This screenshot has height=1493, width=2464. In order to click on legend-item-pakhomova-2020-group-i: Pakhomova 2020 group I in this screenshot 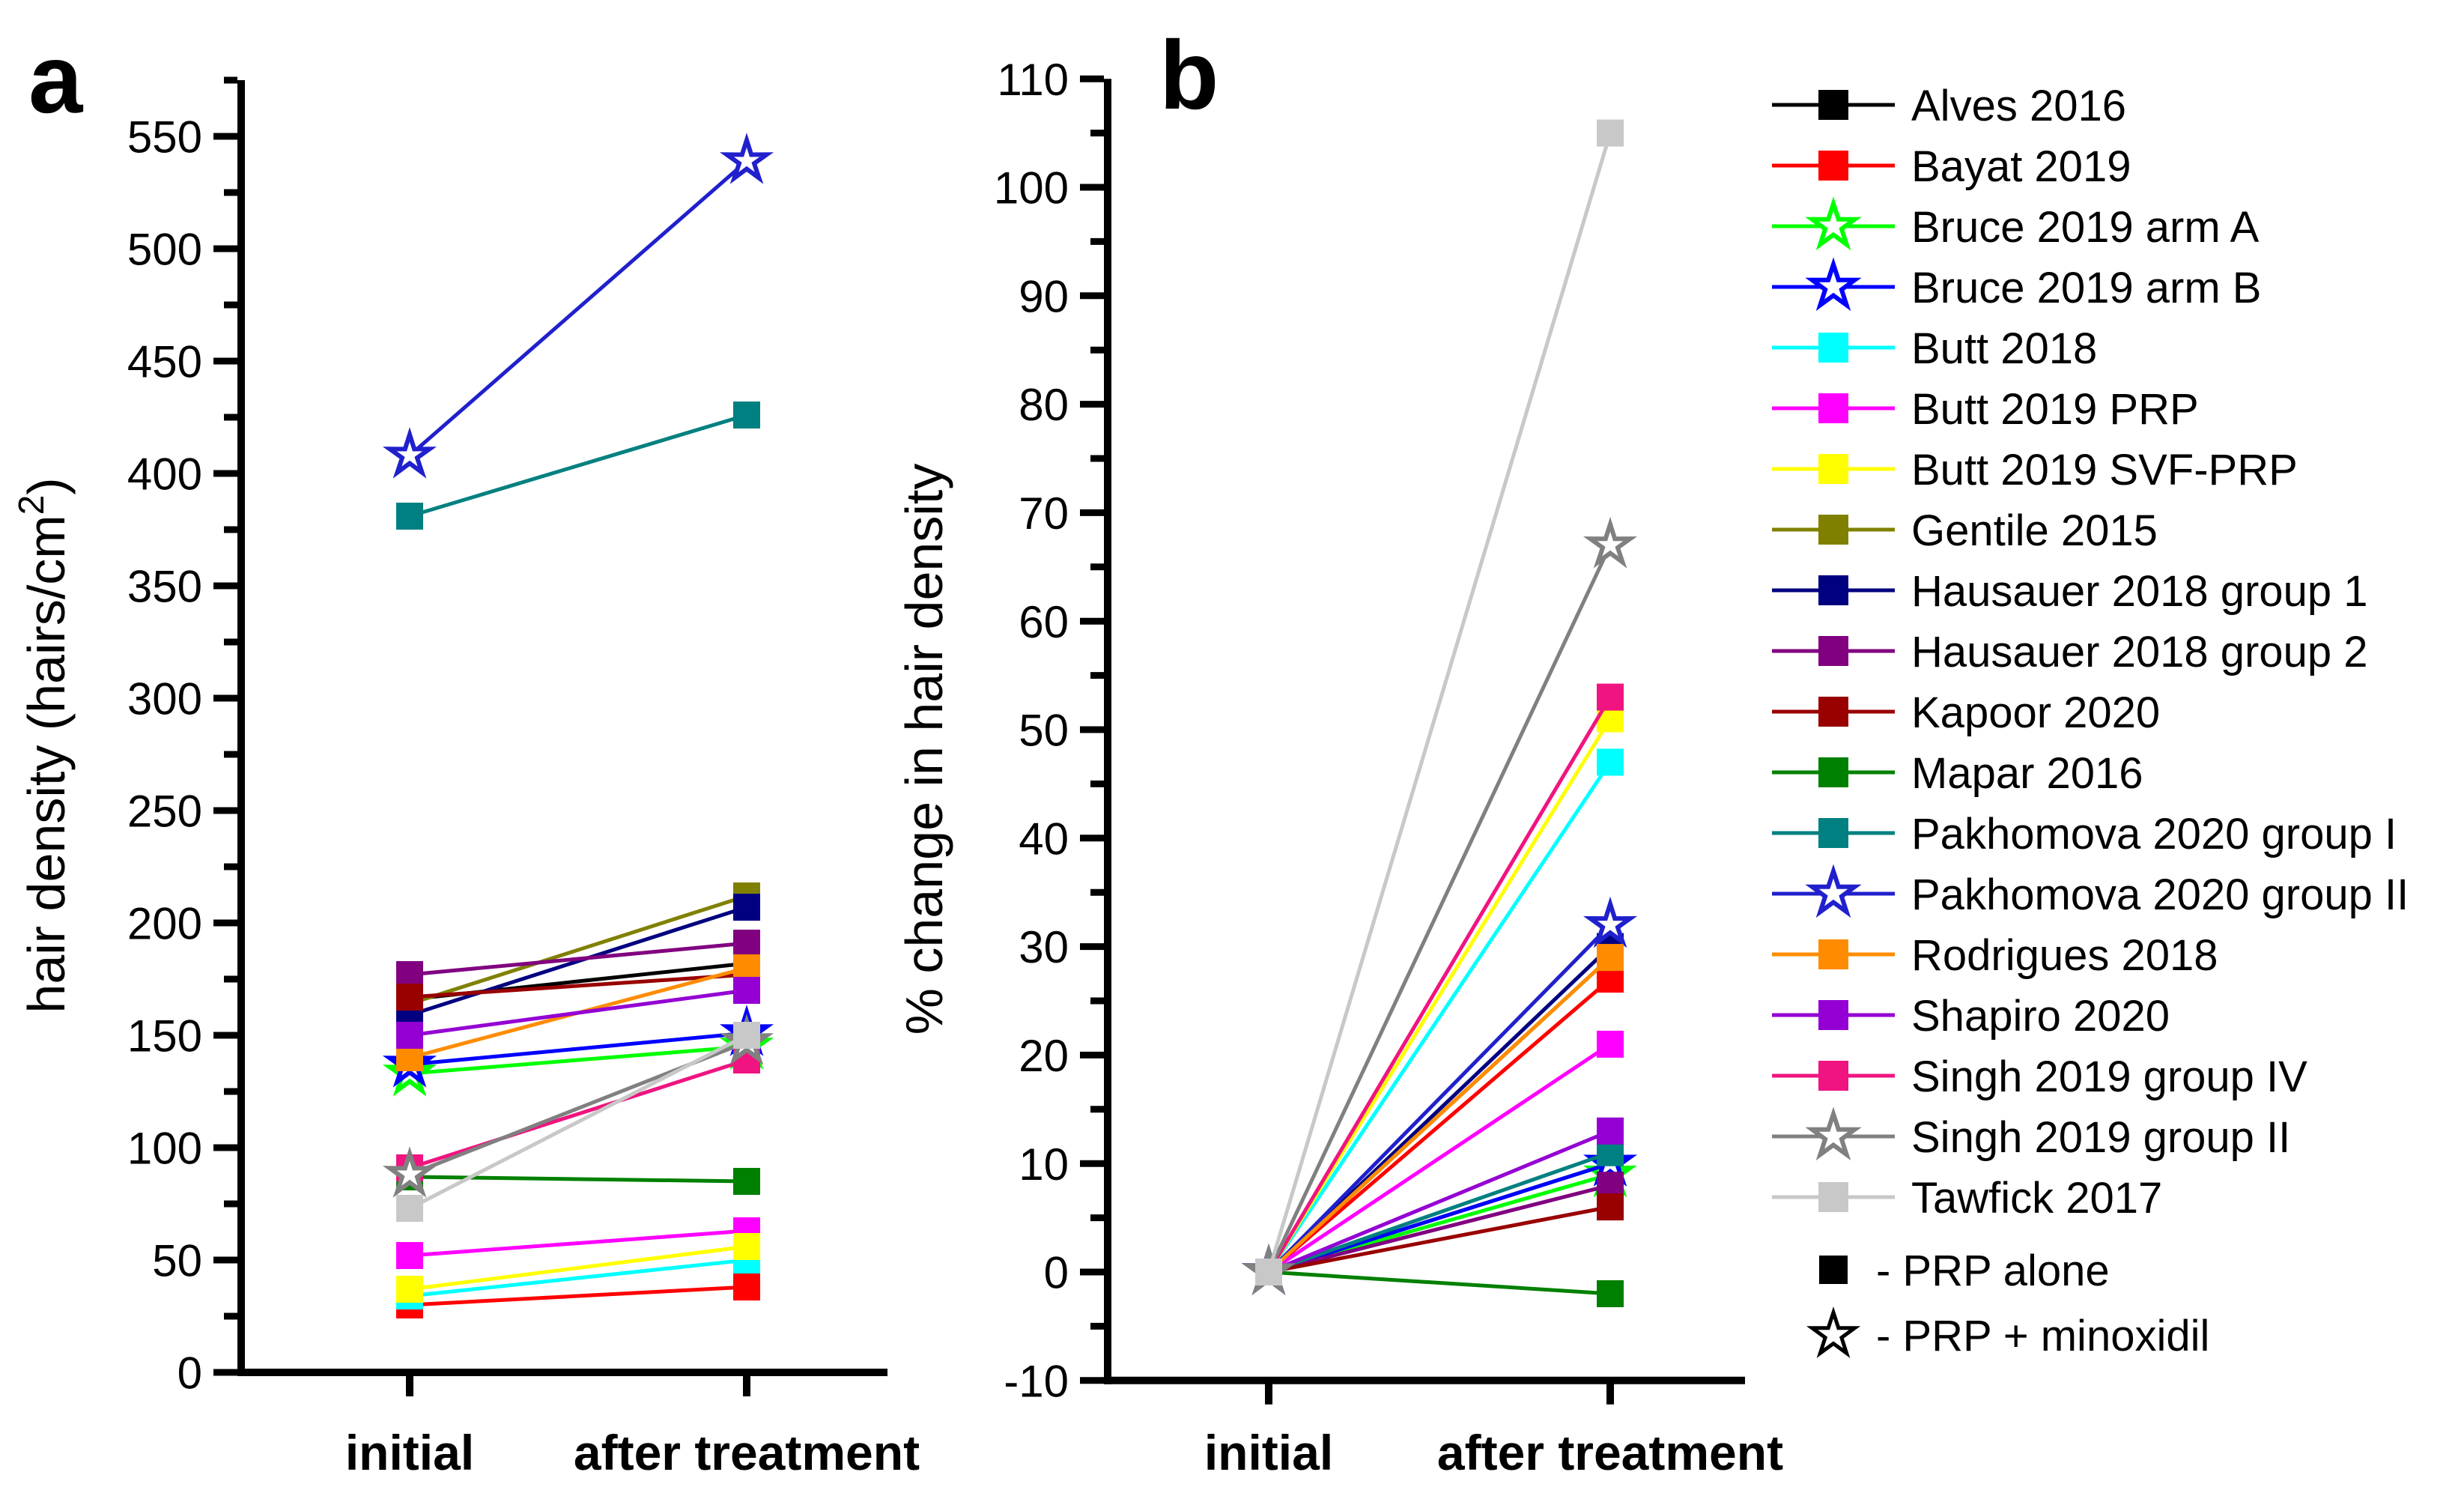, I will do `click(2084, 834)`.